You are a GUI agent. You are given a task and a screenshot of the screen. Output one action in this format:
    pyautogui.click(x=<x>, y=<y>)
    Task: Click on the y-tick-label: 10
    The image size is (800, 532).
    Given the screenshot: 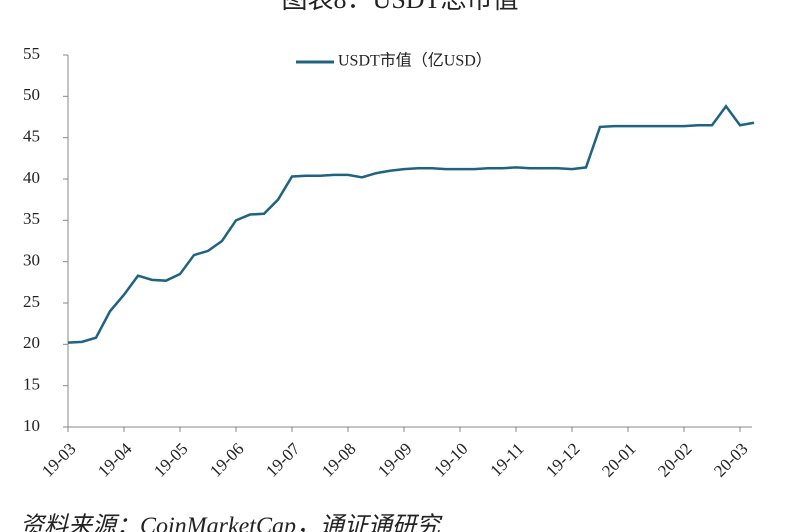 What is the action you would take?
    pyautogui.click(x=31, y=425)
    